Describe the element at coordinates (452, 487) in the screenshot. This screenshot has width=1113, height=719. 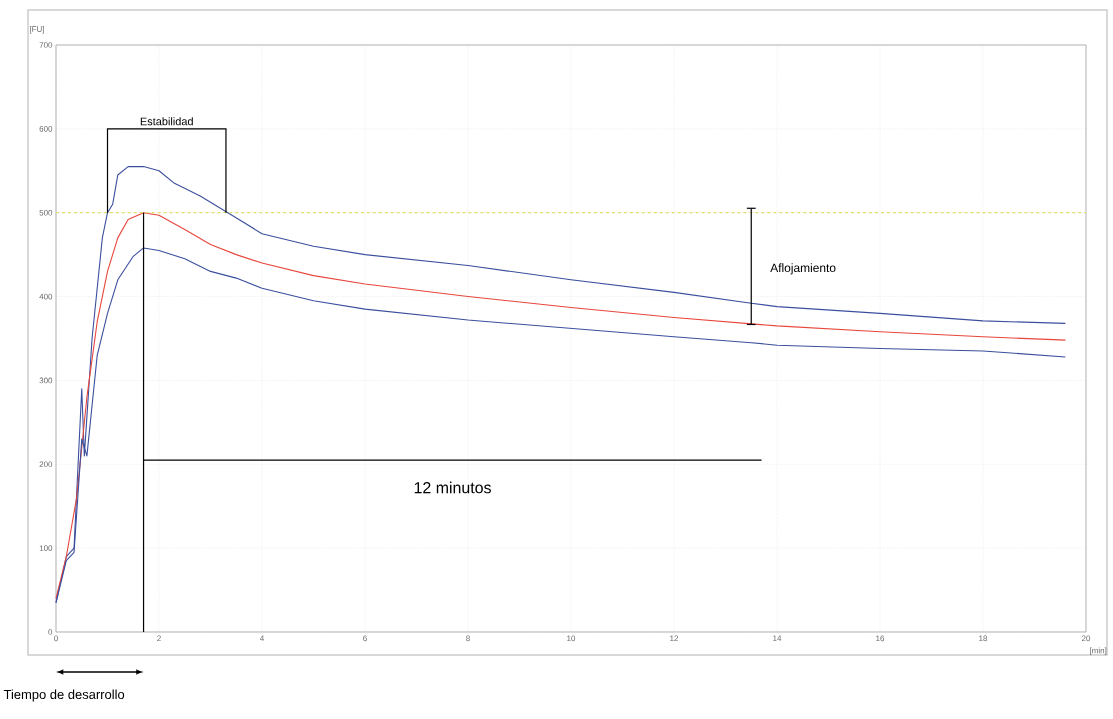
I see `series-label: 12 minutos` at that location.